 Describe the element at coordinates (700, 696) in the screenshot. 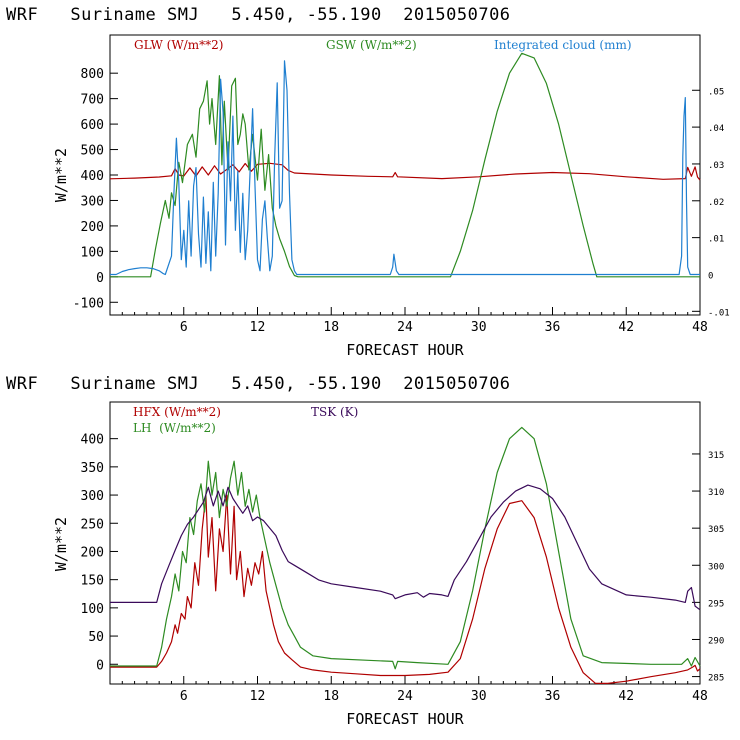

I see `chart-2-x-tick-label: 48` at that location.